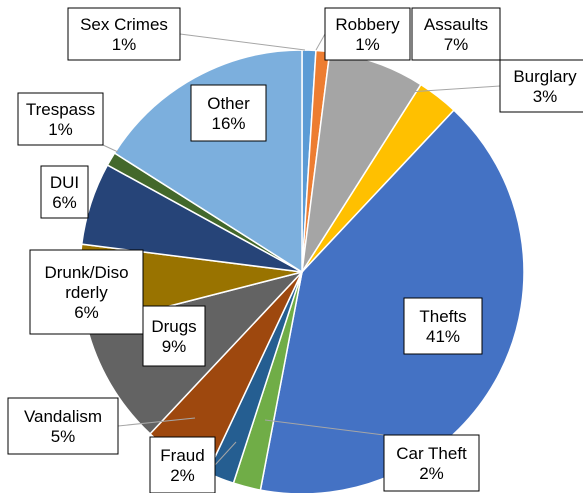 The height and width of the screenshot is (493, 583). Describe the element at coordinates (63, 436) in the screenshot. I see `data-label-percent: 5%` at that location.